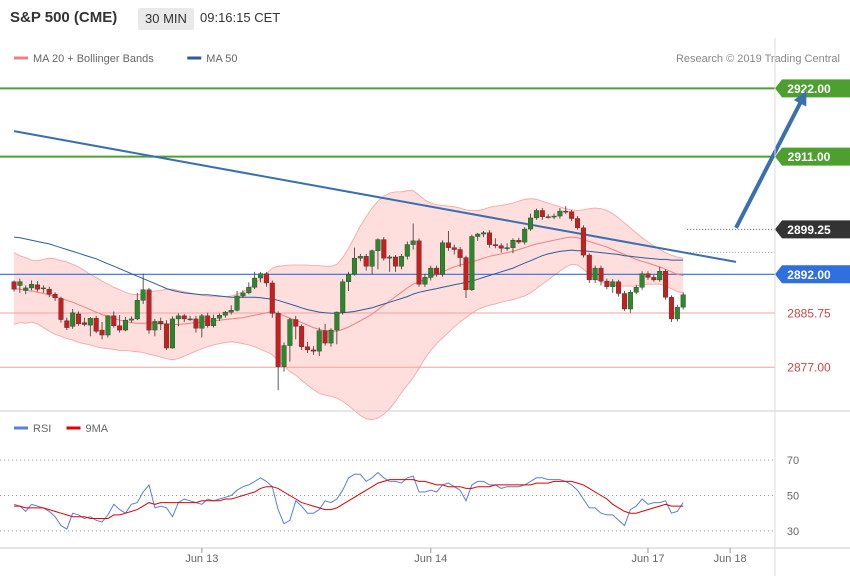 The width and height of the screenshot is (850, 576). I want to click on level-tag, so click(812, 313).